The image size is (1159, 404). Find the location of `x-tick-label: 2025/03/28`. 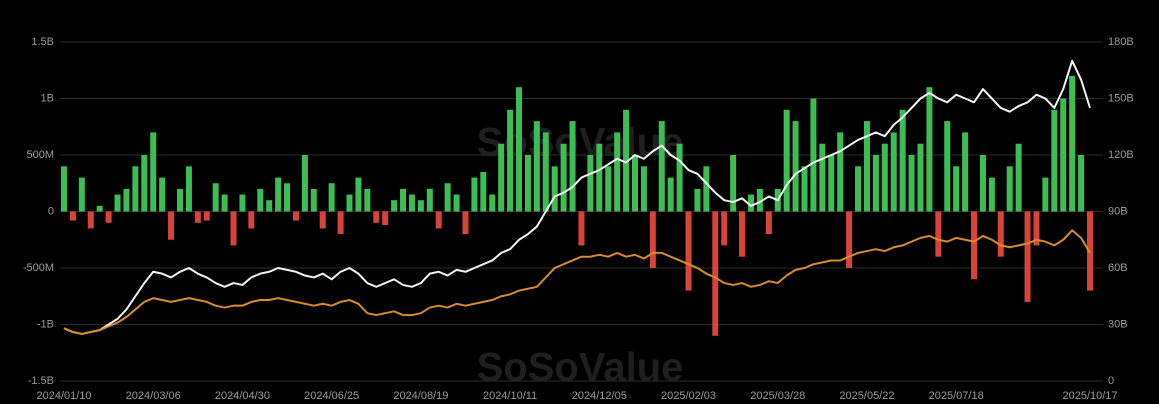

x-tick-label: 2025/03/28 is located at coordinates (777, 396).